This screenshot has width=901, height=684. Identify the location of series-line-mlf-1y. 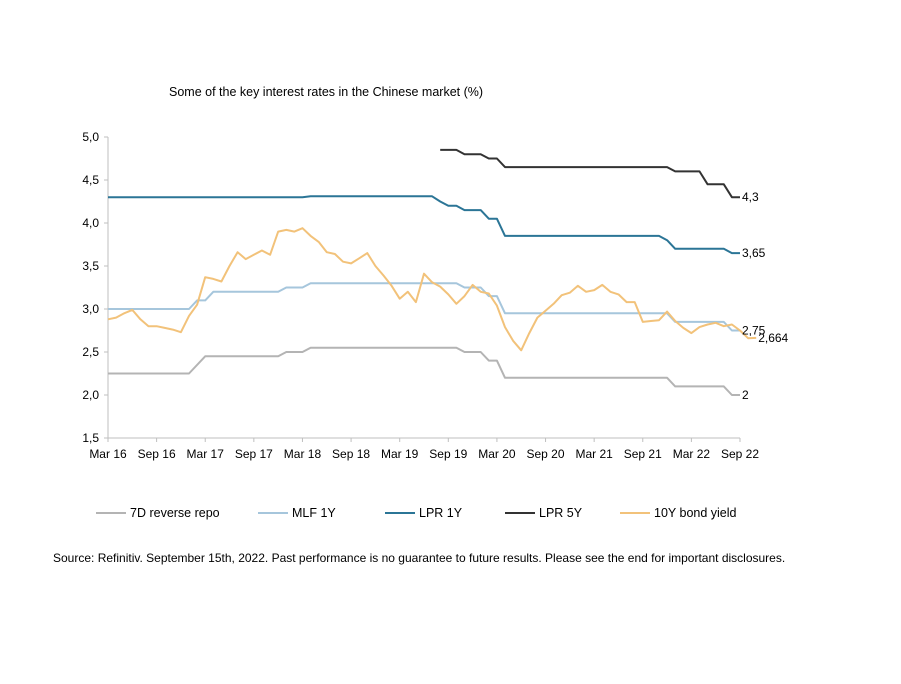
(424, 307).